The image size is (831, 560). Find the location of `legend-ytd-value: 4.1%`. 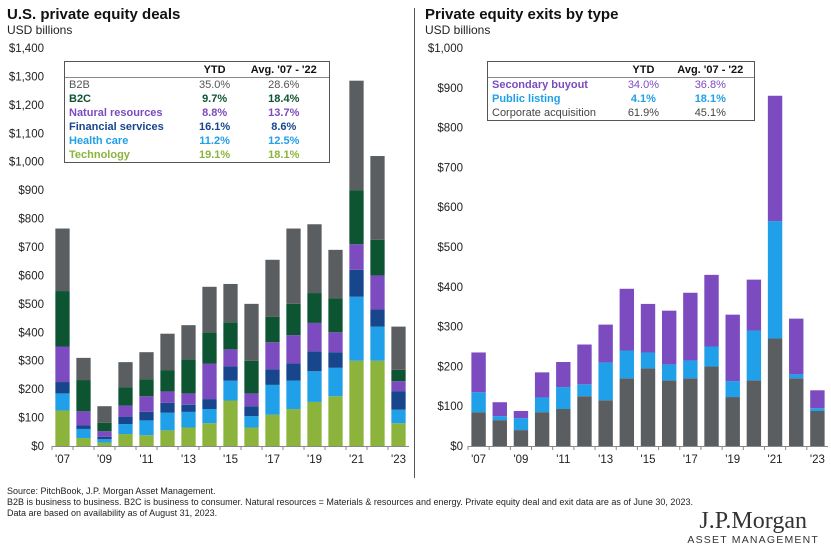

legend-ytd-value: 4.1% is located at coordinates (643, 99).